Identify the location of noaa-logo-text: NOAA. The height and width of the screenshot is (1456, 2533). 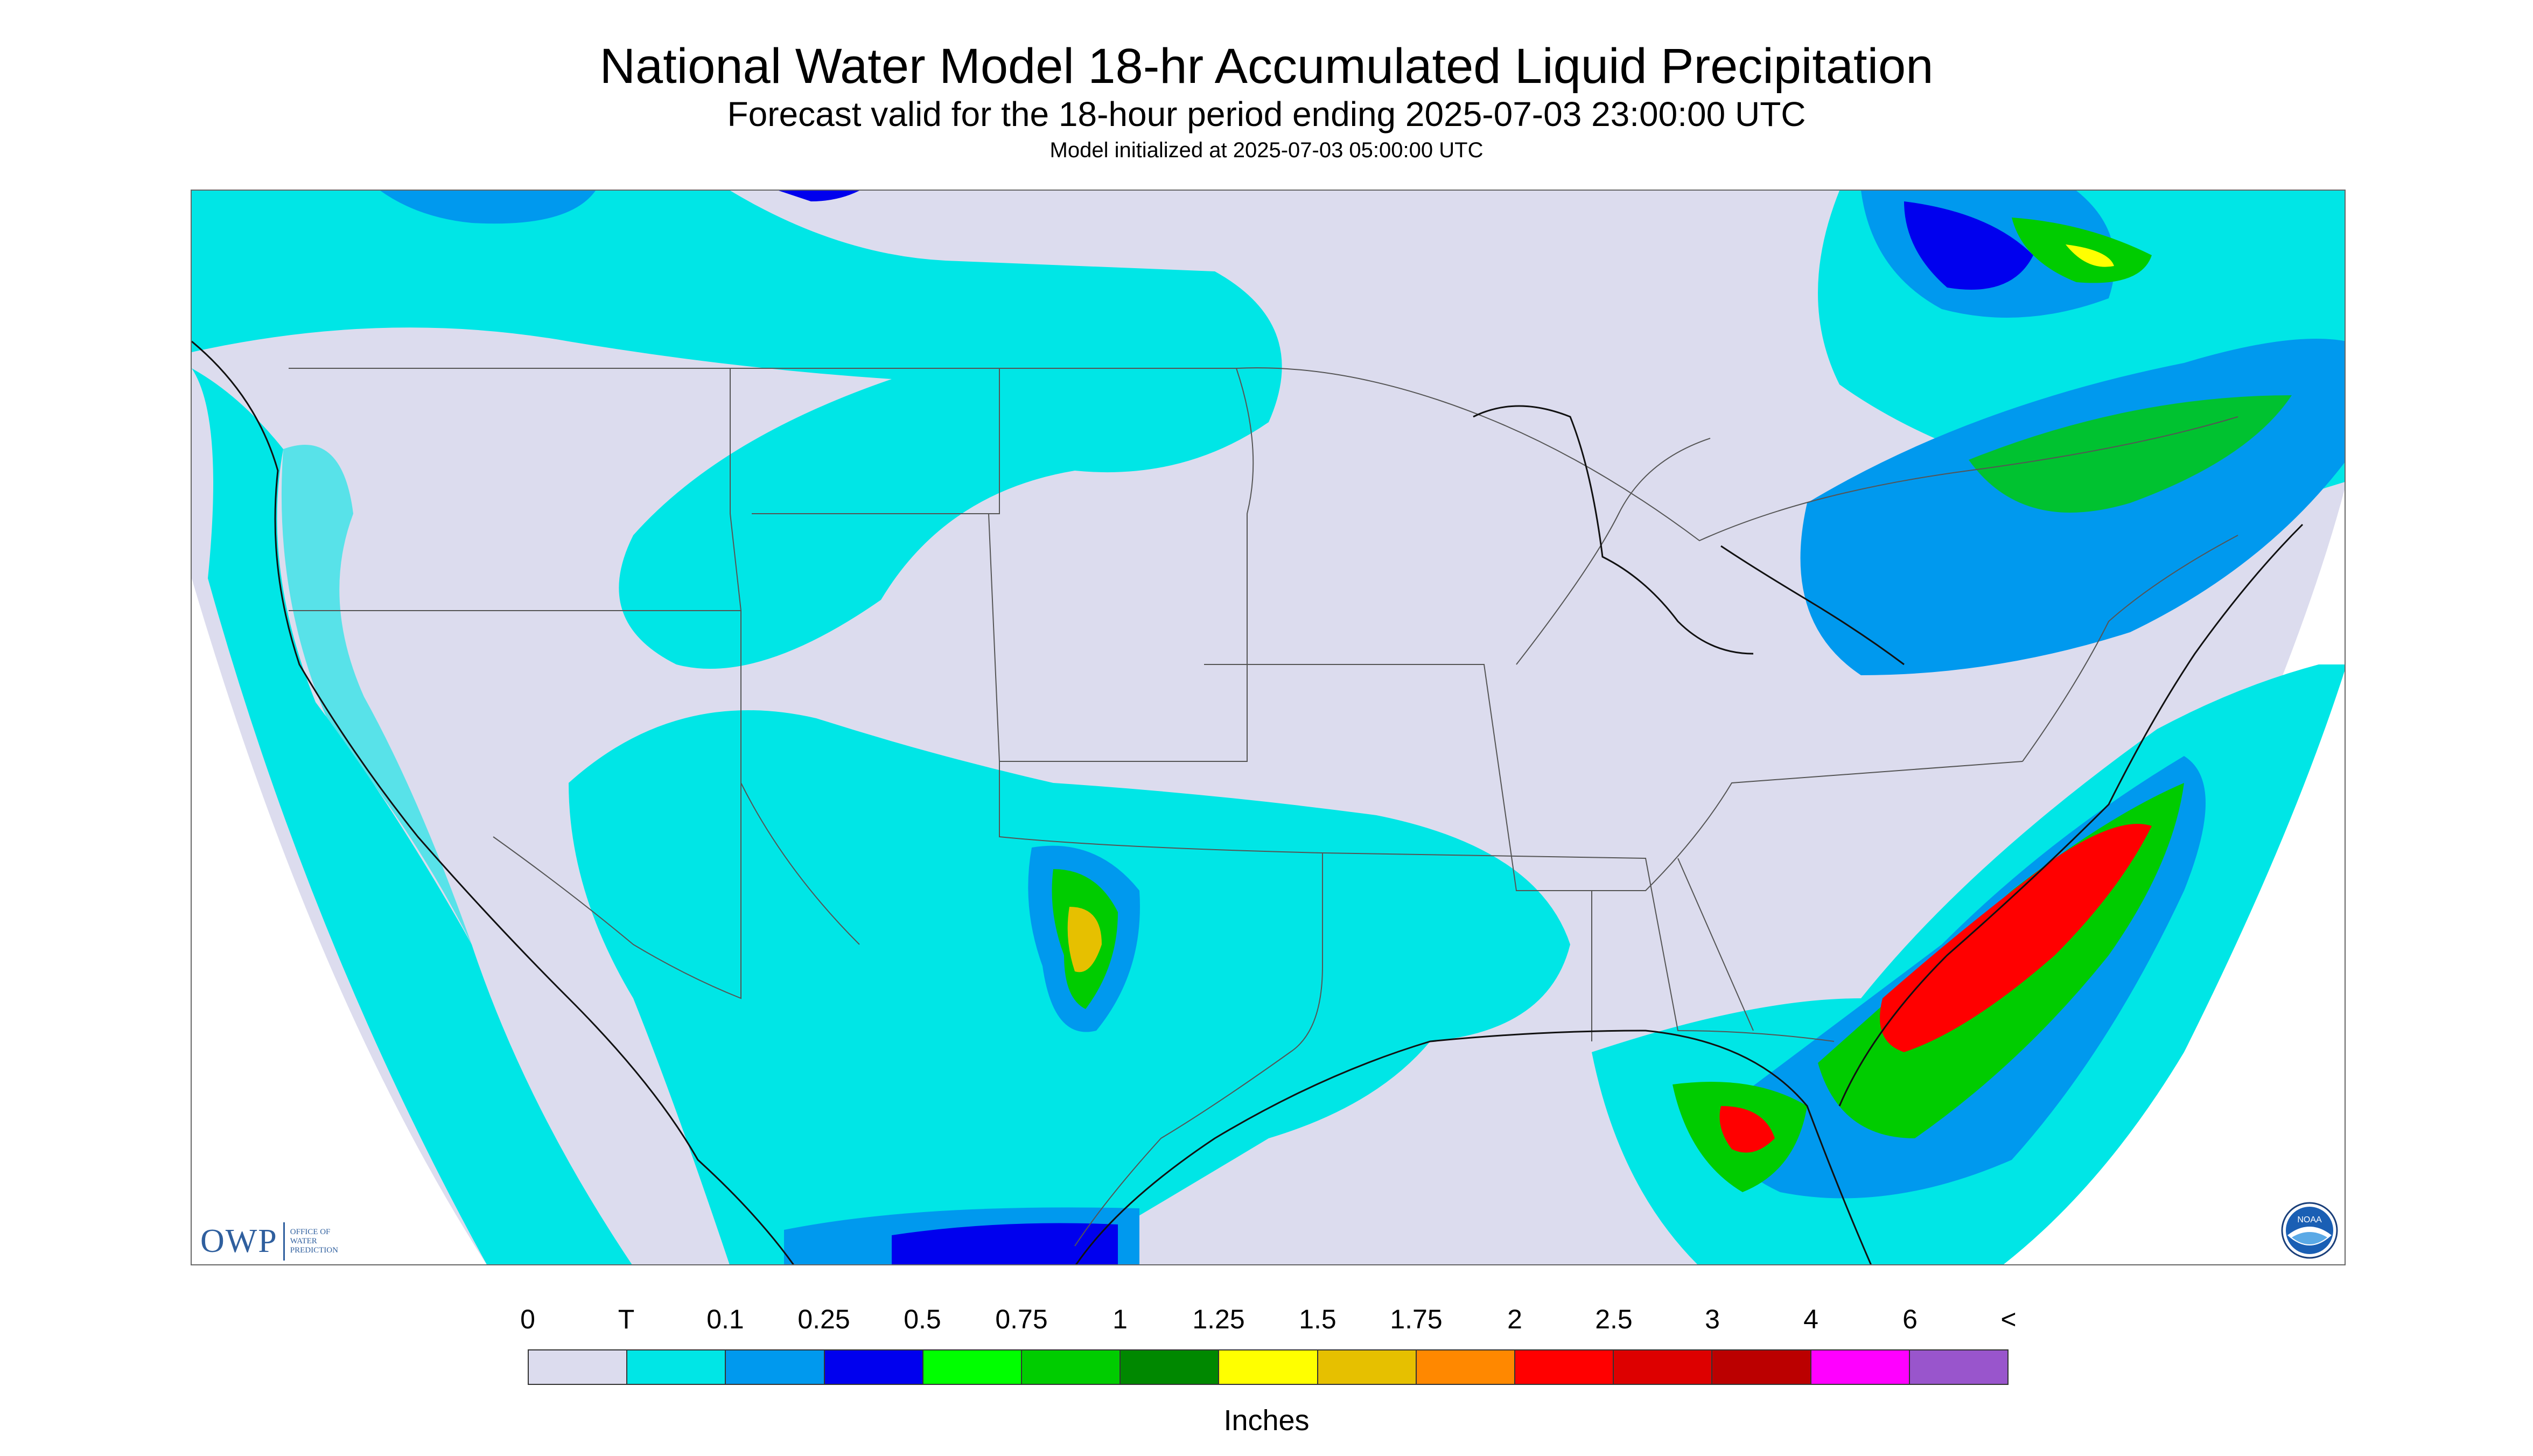
(2309, 1219).